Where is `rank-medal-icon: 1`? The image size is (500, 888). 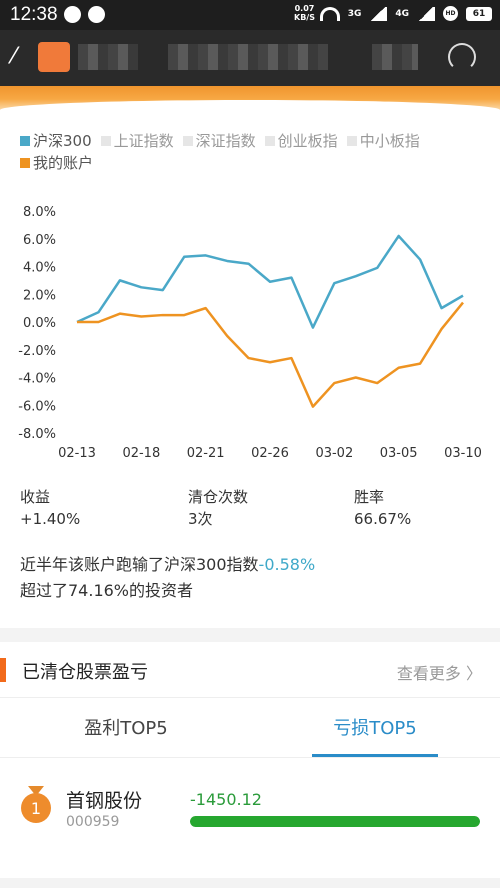 rank-medal-icon: 1 is located at coordinates (36, 804).